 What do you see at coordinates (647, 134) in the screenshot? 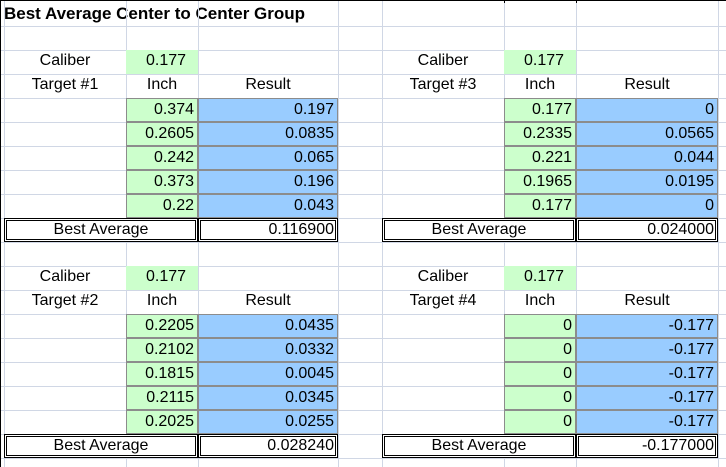
I see `result-cell: 0.0565` at bounding box center [647, 134].